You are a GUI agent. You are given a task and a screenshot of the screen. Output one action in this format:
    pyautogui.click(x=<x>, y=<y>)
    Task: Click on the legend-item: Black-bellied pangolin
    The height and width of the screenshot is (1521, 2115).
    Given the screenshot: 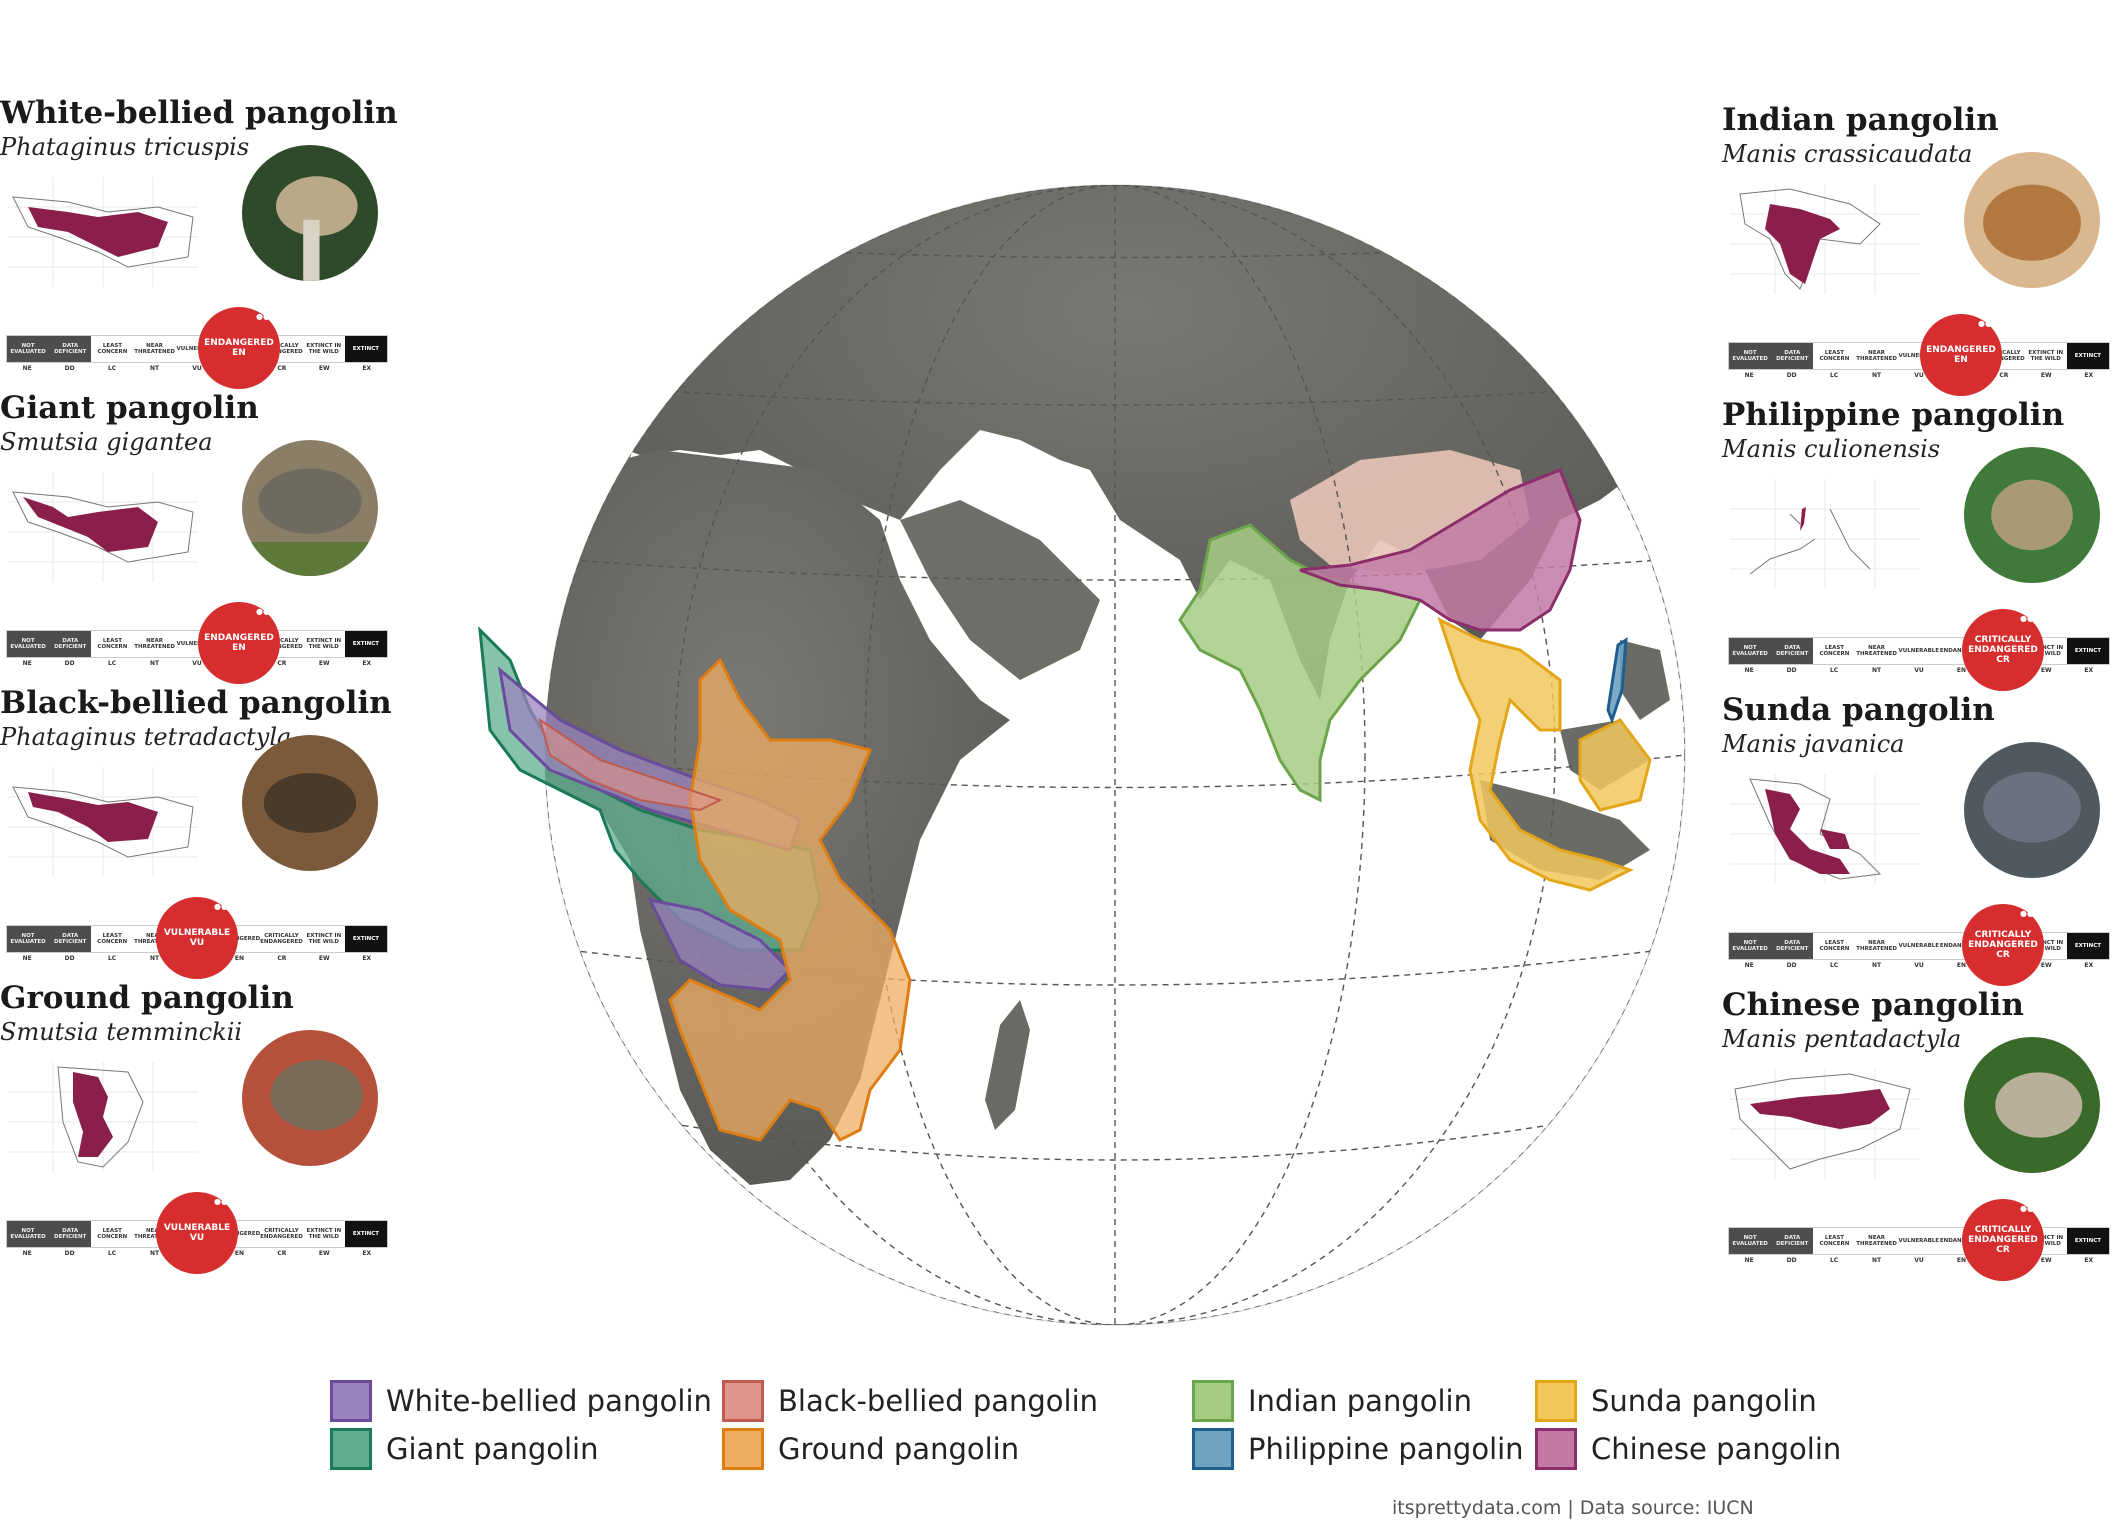 What is the action you would take?
    pyautogui.click(x=910, y=1401)
    